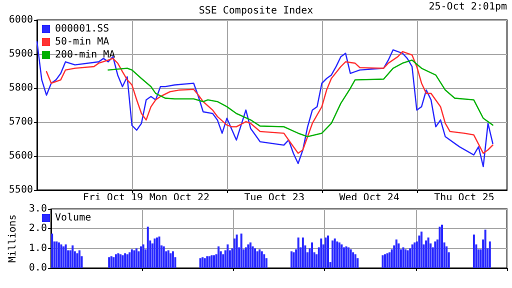 This screenshot has height=288, width=512. Describe the element at coordinates (20, 122) in the screenshot. I see `y-tick-label: 5700` at that location.